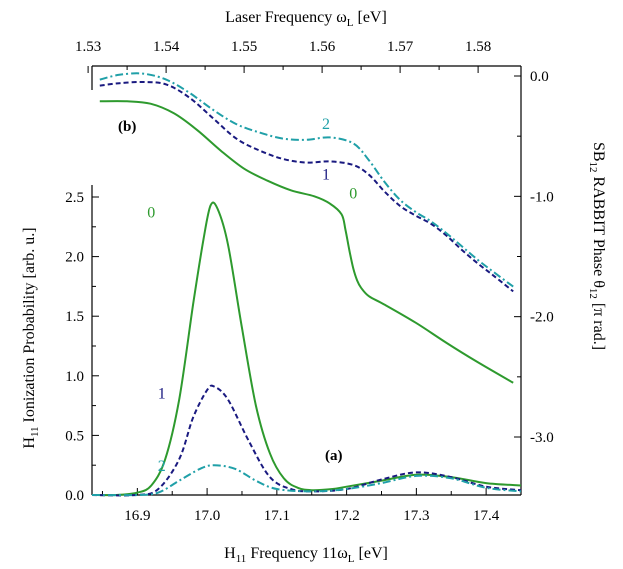  I want to click on right-y-tick-label: 0.0, so click(539, 77).